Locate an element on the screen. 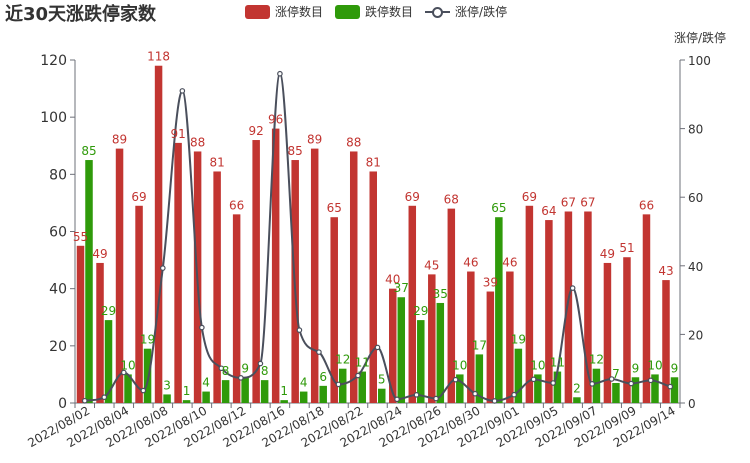  data-label-limit-up: 91 is located at coordinates (177, 134).